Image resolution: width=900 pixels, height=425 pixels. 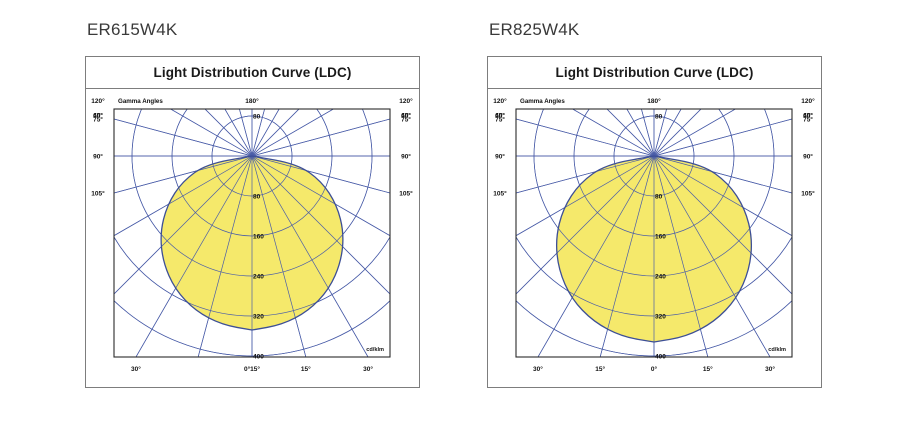 I want to click on svg-text: 0°, so click(x=654, y=369).